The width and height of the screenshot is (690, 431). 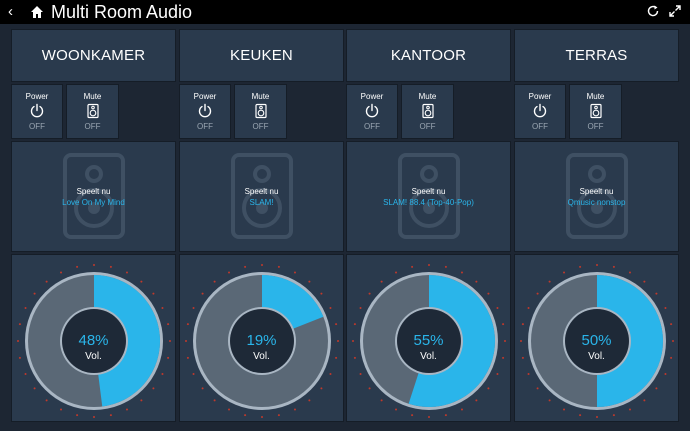 I want to click on now-playing-tile: Speelt nu Qmusic nonstop, so click(x=596, y=196).